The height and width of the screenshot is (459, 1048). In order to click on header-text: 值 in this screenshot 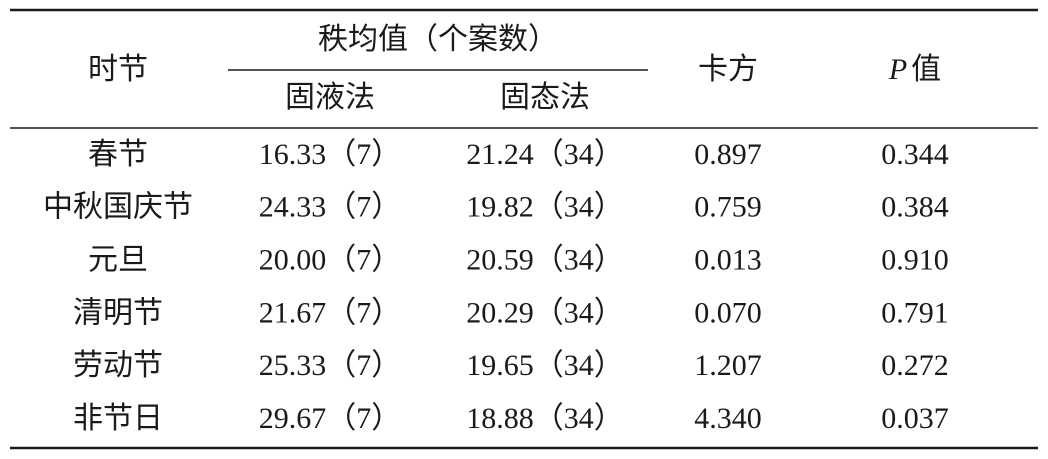, I will do `click(926, 69)`.